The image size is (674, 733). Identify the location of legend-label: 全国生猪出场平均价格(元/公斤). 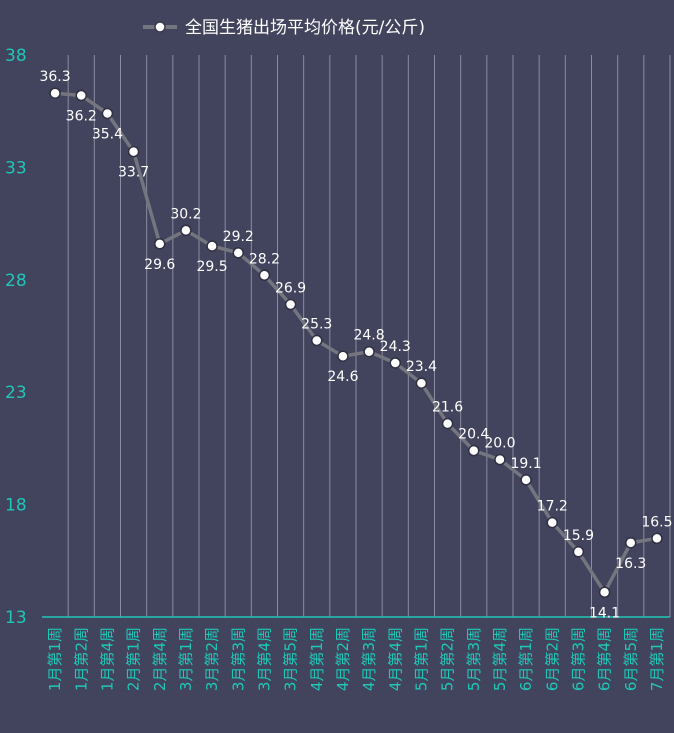
(305, 28).